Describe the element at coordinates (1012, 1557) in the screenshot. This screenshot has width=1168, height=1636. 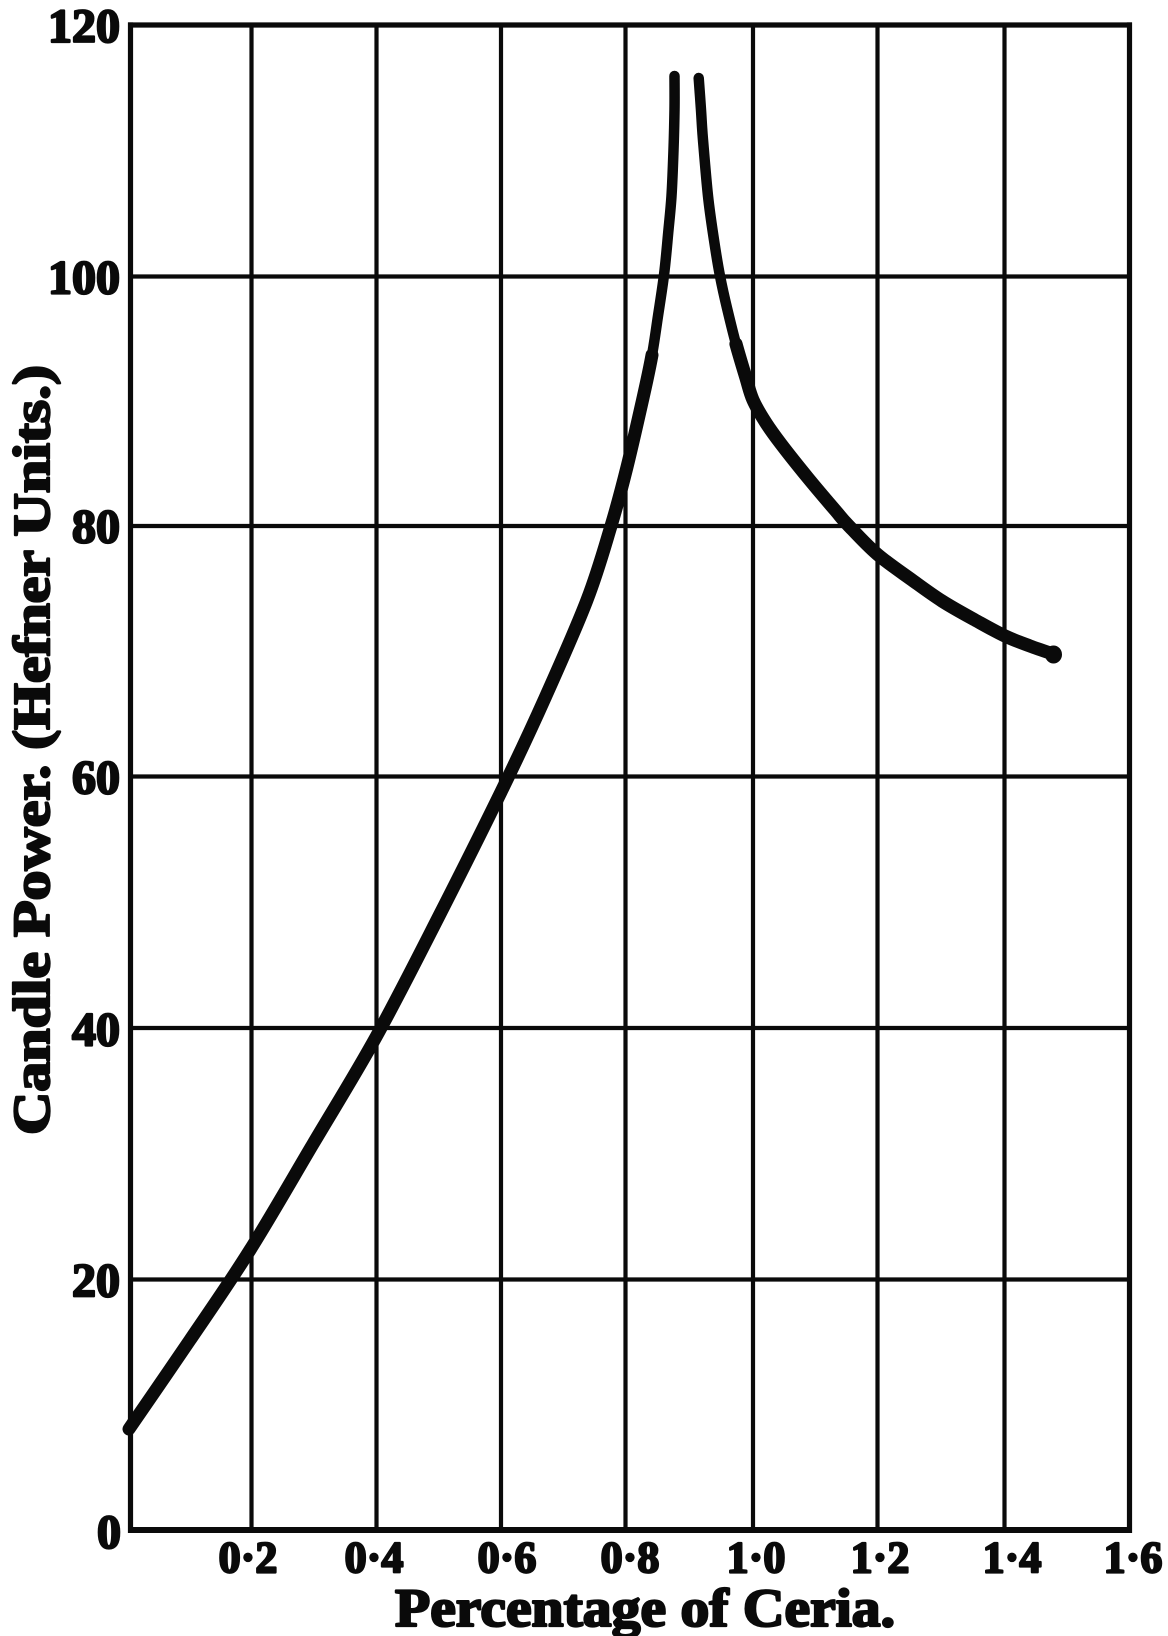
I see `svg-text: 1·4` at that location.